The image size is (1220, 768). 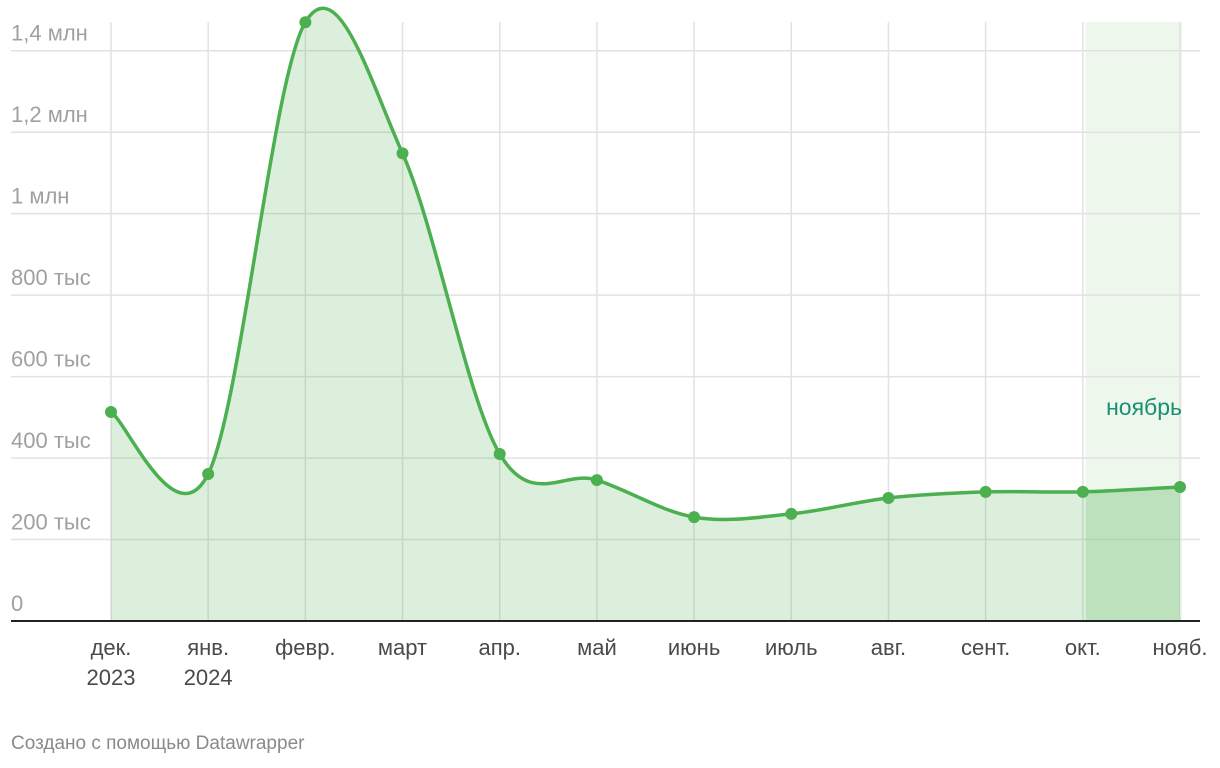 What do you see at coordinates (208, 662) in the screenshot?
I see `x-tick-label: янв. 2024` at bounding box center [208, 662].